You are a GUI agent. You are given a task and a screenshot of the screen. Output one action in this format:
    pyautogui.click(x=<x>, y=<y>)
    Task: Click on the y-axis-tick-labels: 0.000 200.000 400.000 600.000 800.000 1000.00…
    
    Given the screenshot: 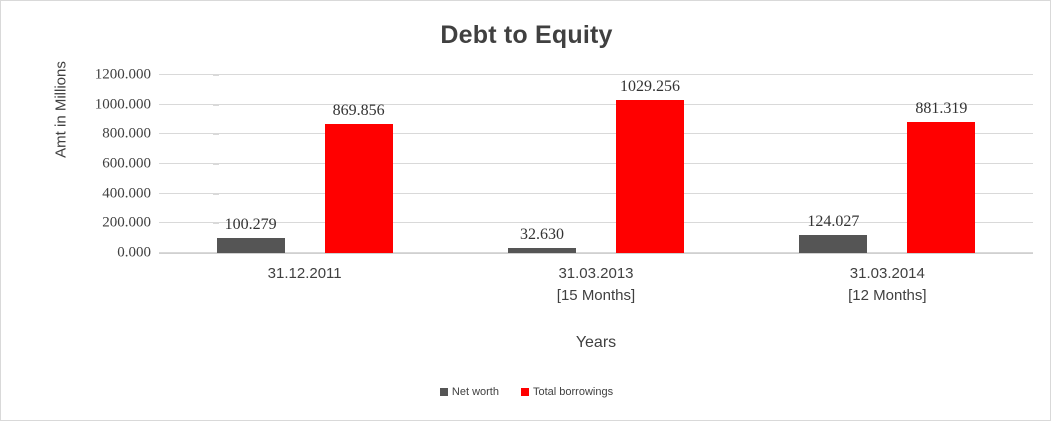 What is the action you would take?
    pyautogui.click(x=140, y=164)
    